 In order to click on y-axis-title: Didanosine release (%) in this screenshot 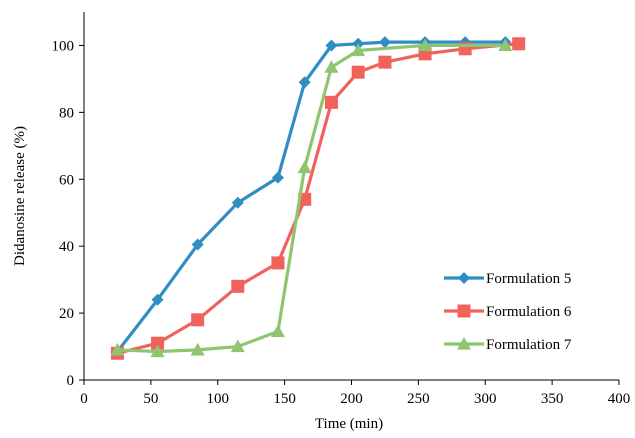, I will do `click(20, 196)`.